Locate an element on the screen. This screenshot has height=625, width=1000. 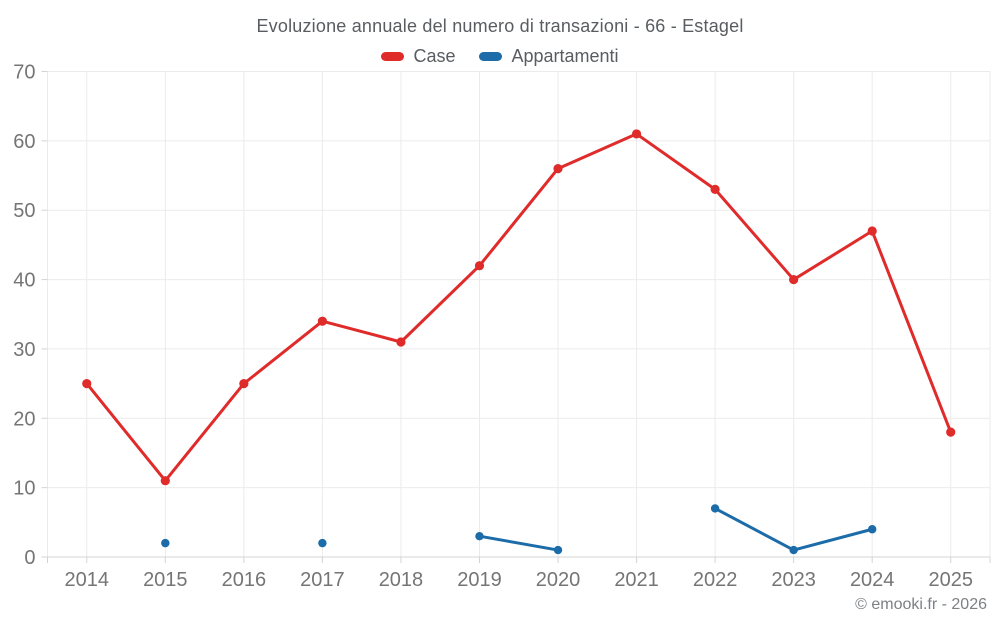
series-line-appartamenti is located at coordinates (518, 543).